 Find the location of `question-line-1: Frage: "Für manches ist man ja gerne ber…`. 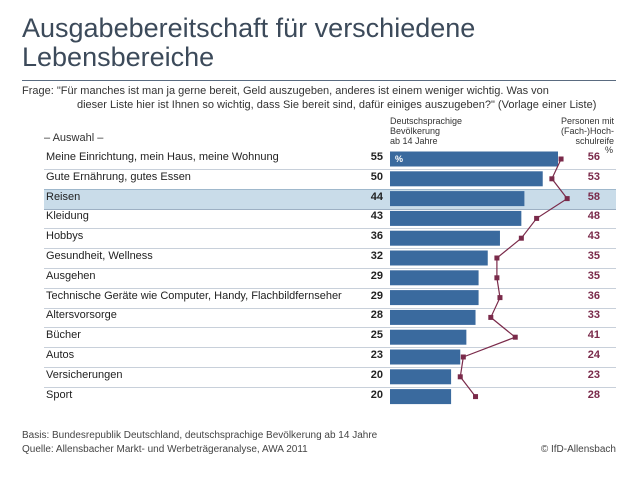

question-line-1: Frage: "Für manches ist man ja gerne ber… is located at coordinates (285, 91).